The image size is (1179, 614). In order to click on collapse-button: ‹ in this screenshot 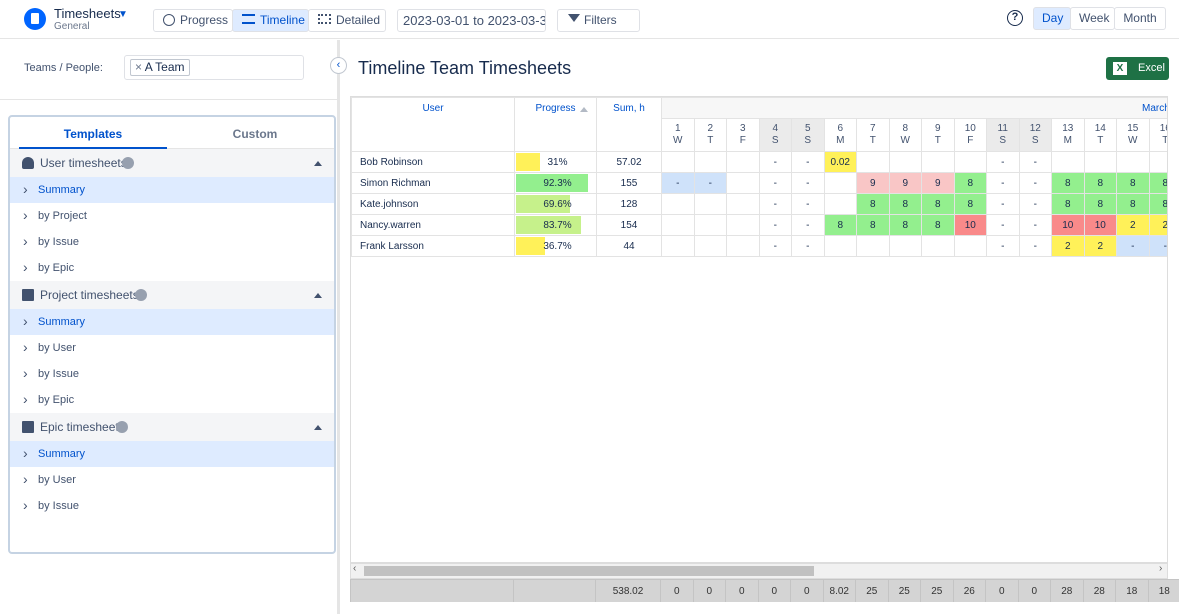, I will do `click(338, 65)`.